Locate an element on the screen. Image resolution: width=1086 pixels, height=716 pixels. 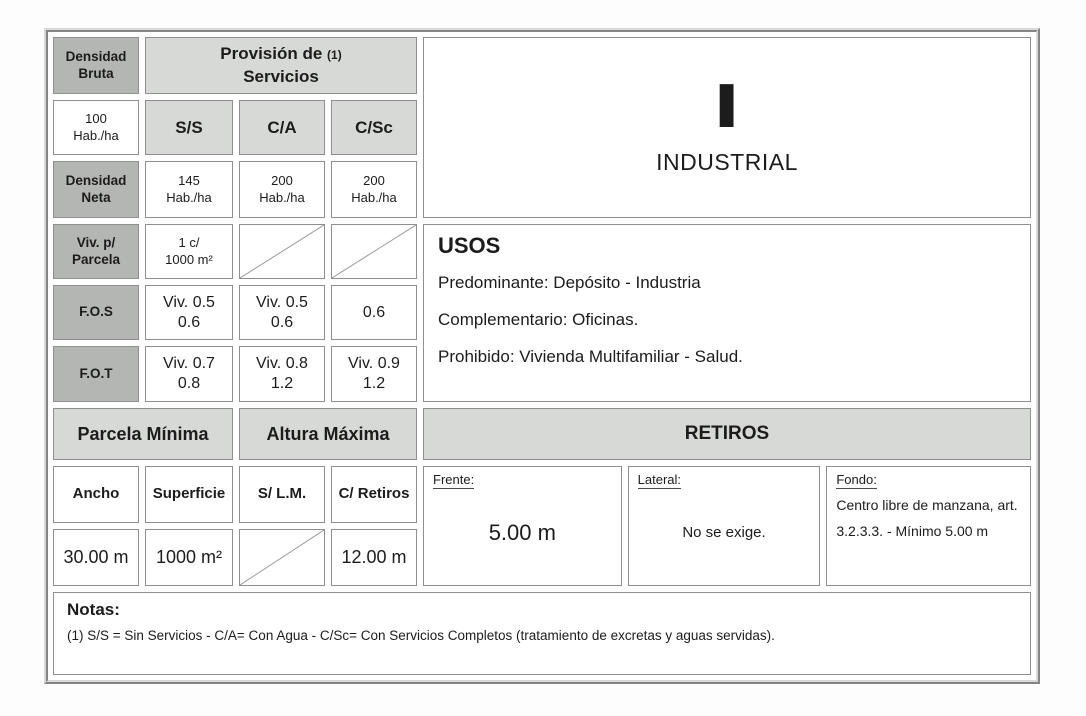
frente-label-wrap: Frente: is located at coordinates (522, 480).